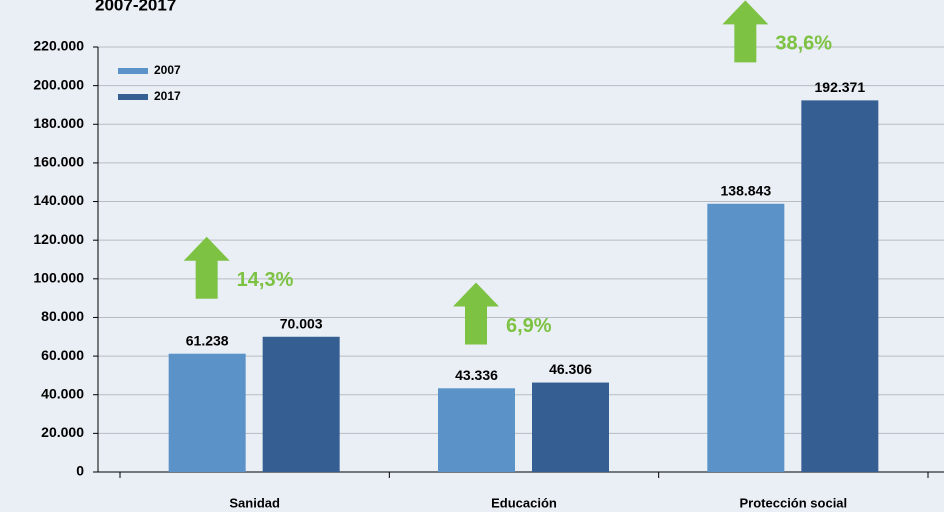 This screenshot has width=944, height=512. What do you see at coordinates (62, 393) in the screenshot?
I see `y-tick-label: 40.000` at bounding box center [62, 393].